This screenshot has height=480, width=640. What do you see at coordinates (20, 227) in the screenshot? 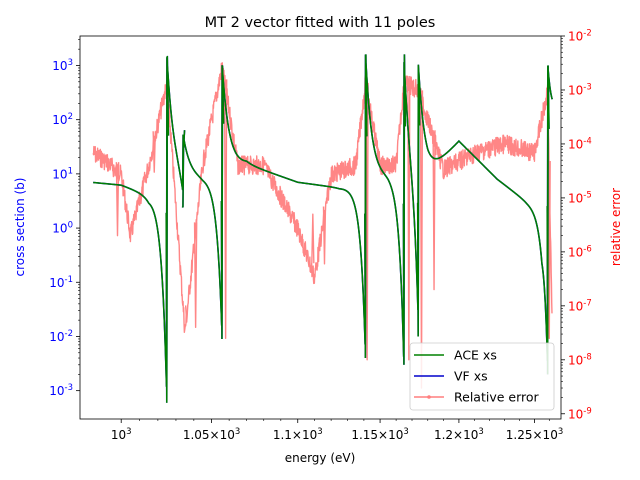
I see `left-axis-label: cross section (b)` at bounding box center [20, 227].